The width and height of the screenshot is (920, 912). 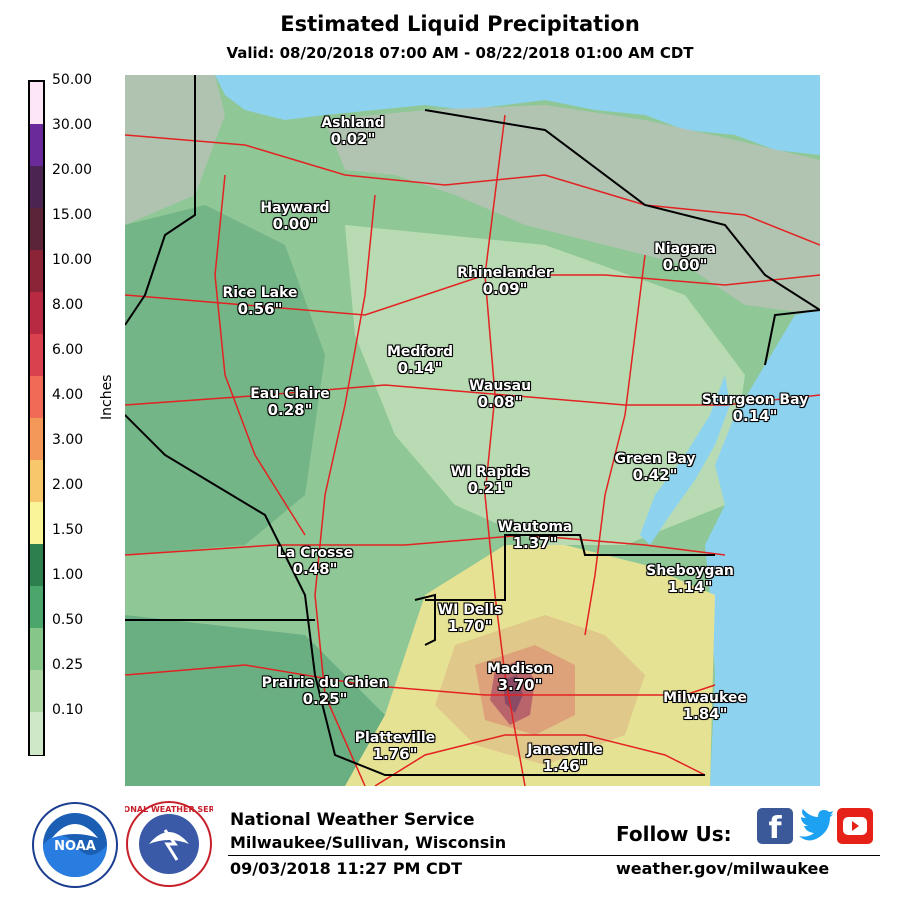 I want to click on legend-label: 50.00, so click(x=72, y=80).